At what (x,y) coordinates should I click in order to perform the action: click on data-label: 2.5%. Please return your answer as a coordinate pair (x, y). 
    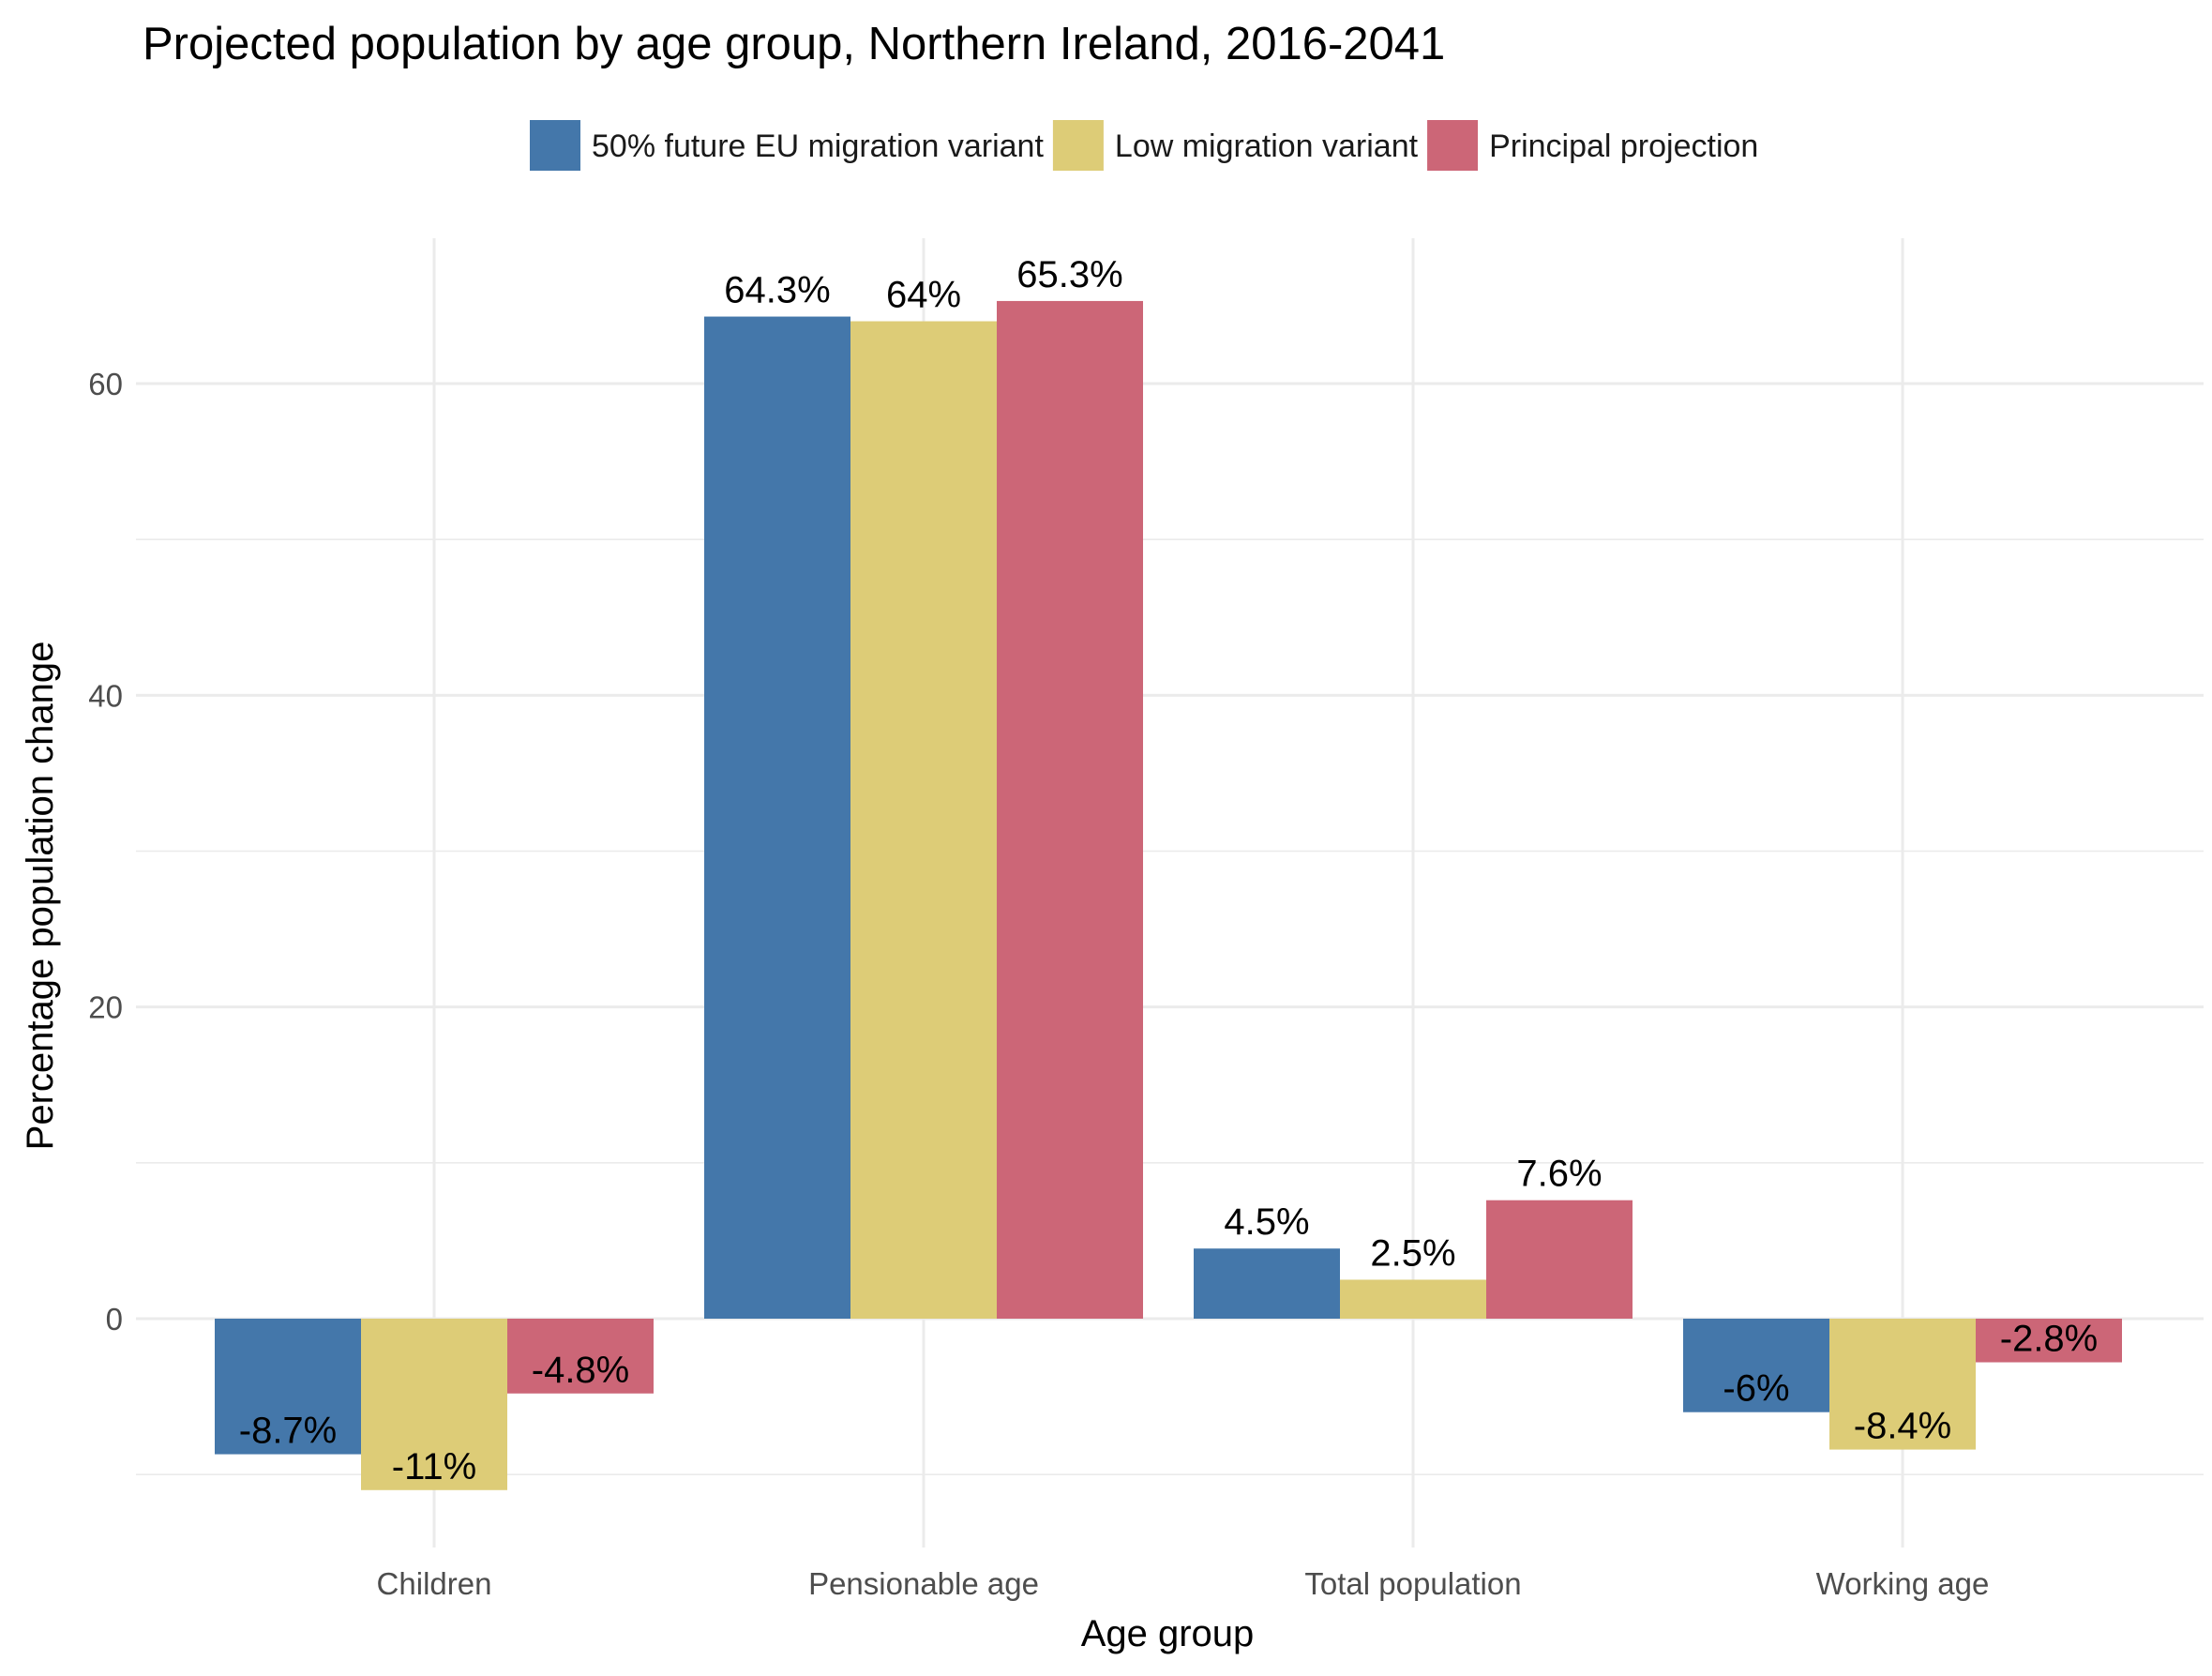
    Looking at the image, I should click on (1412, 1253).